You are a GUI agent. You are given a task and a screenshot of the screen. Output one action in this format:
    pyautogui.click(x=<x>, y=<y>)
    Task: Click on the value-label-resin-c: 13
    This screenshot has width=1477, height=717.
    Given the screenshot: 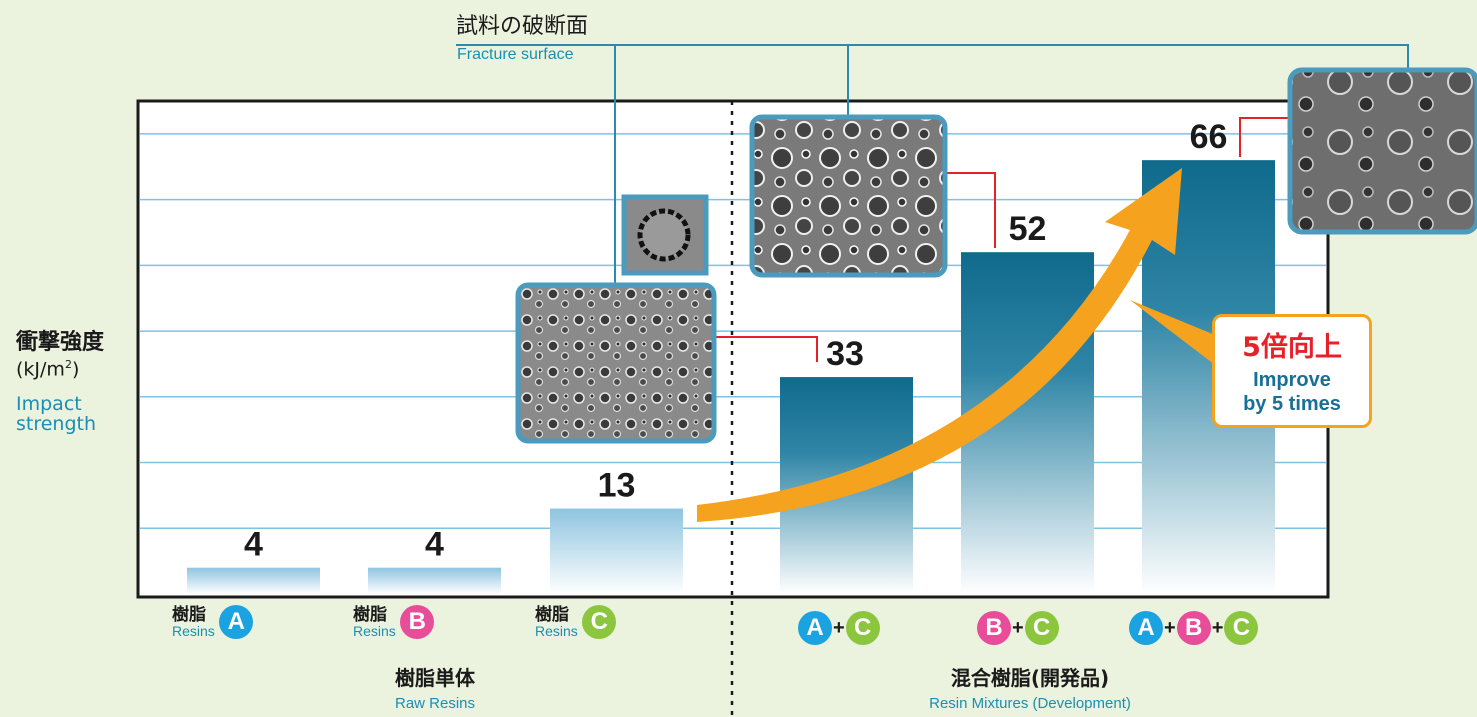 What is the action you would take?
    pyautogui.click(x=617, y=486)
    